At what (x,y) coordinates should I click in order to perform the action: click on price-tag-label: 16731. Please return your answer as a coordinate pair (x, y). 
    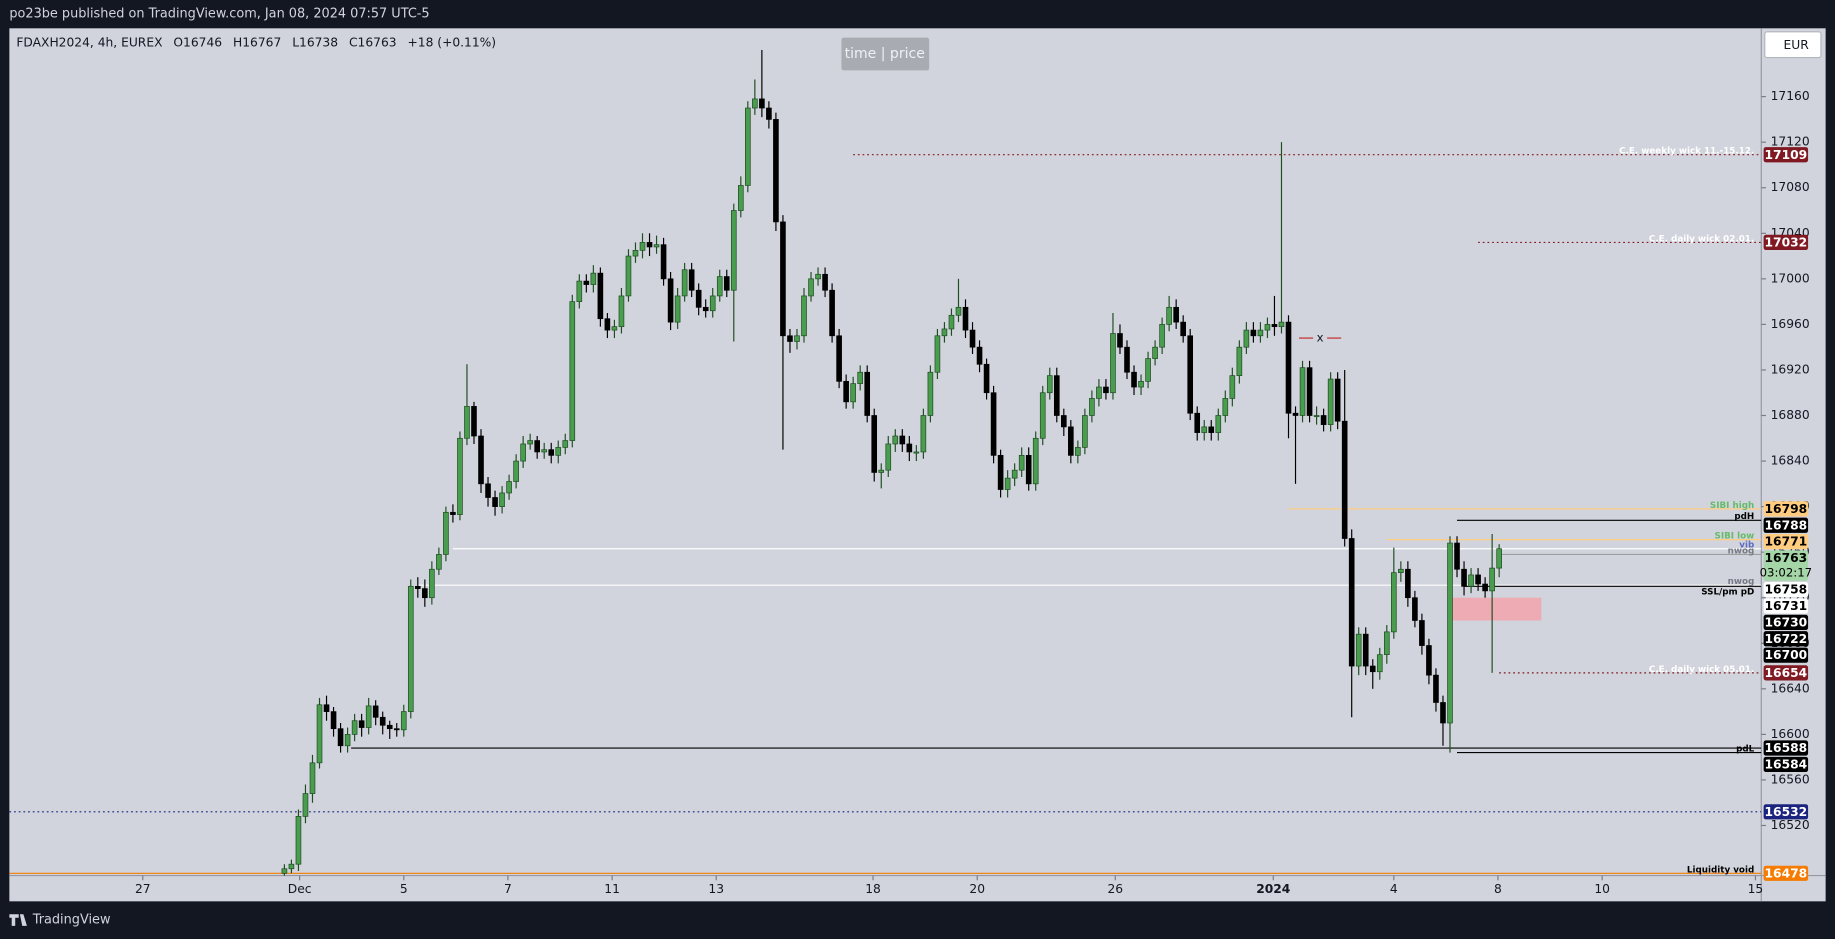
    Looking at the image, I should click on (1786, 606).